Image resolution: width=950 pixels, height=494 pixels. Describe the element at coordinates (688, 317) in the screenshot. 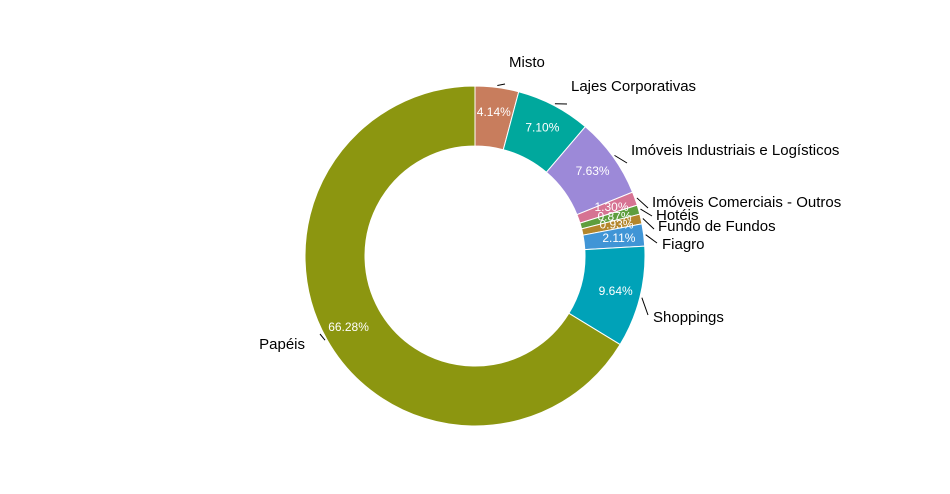

I see `category-label-shoppings: Shoppings` at that location.